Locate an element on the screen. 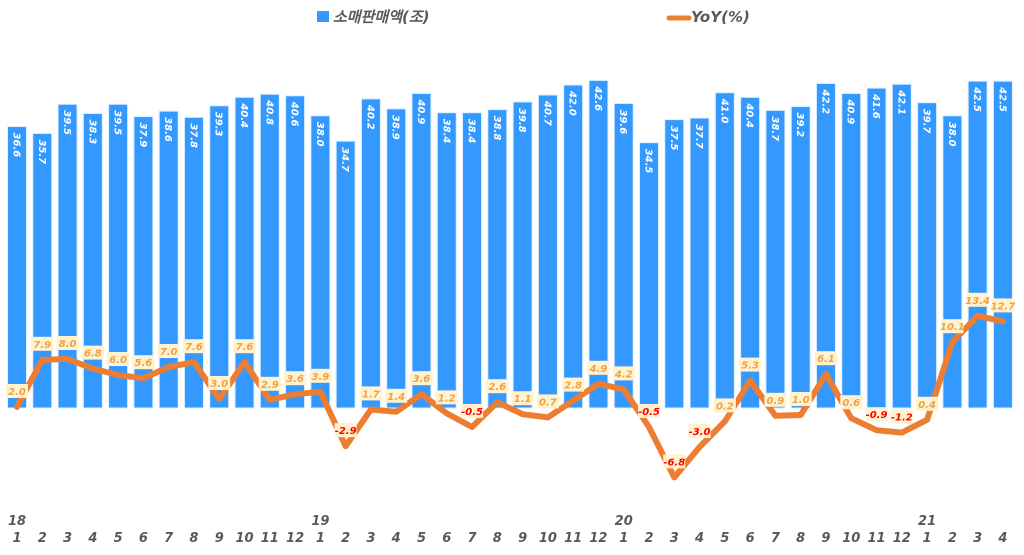  yoy-label-text: 2.8 is located at coordinates (573, 386).